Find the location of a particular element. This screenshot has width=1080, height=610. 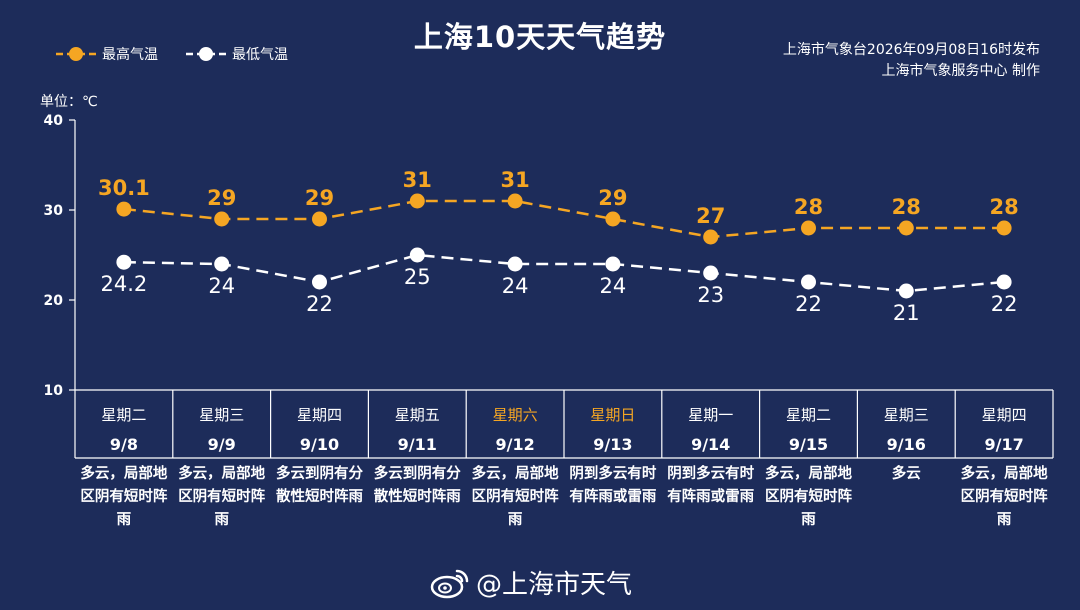

high-temp-data-label: 27 is located at coordinates (710, 216).